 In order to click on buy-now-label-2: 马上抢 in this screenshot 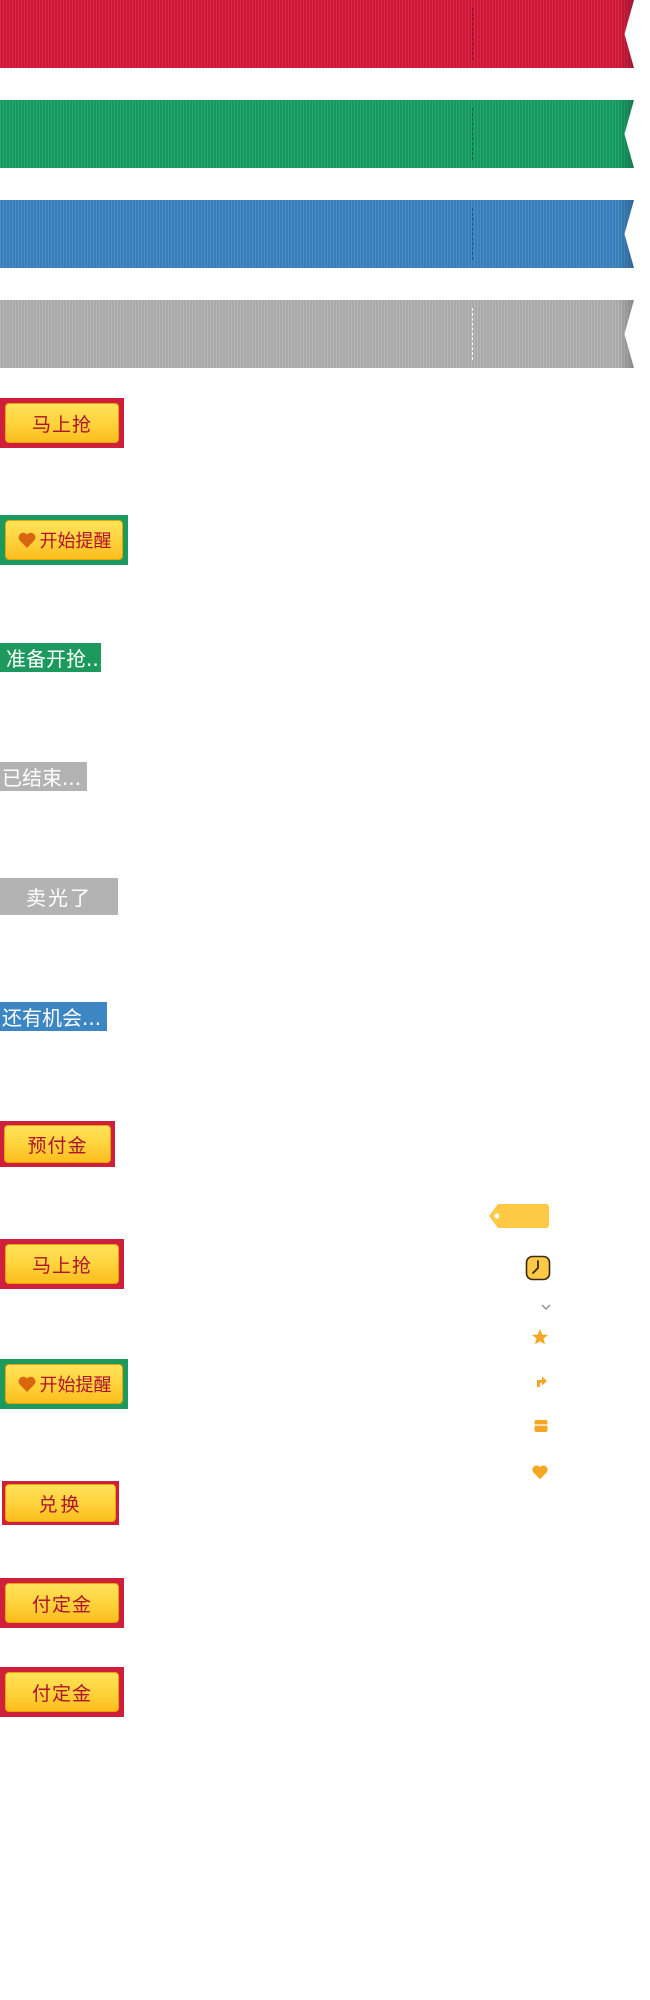, I will do `click(61, 1265)`.